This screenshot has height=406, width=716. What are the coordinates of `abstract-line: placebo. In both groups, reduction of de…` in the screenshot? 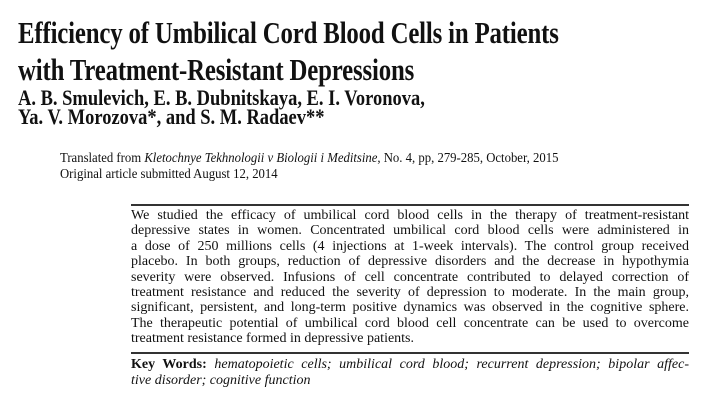 It's located at (410, 262).